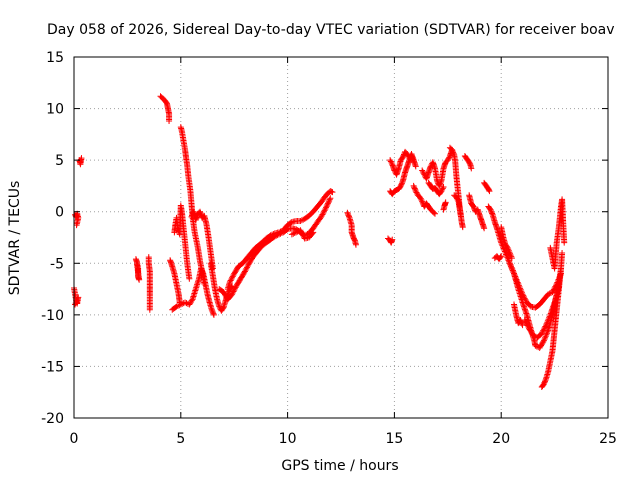 The height and width of the screenshot is (480, 640). What do you see at coordinates (55, 110) in the screenshot?
I see `y-tick-label-6: 10` at bounding box center [55, 110].